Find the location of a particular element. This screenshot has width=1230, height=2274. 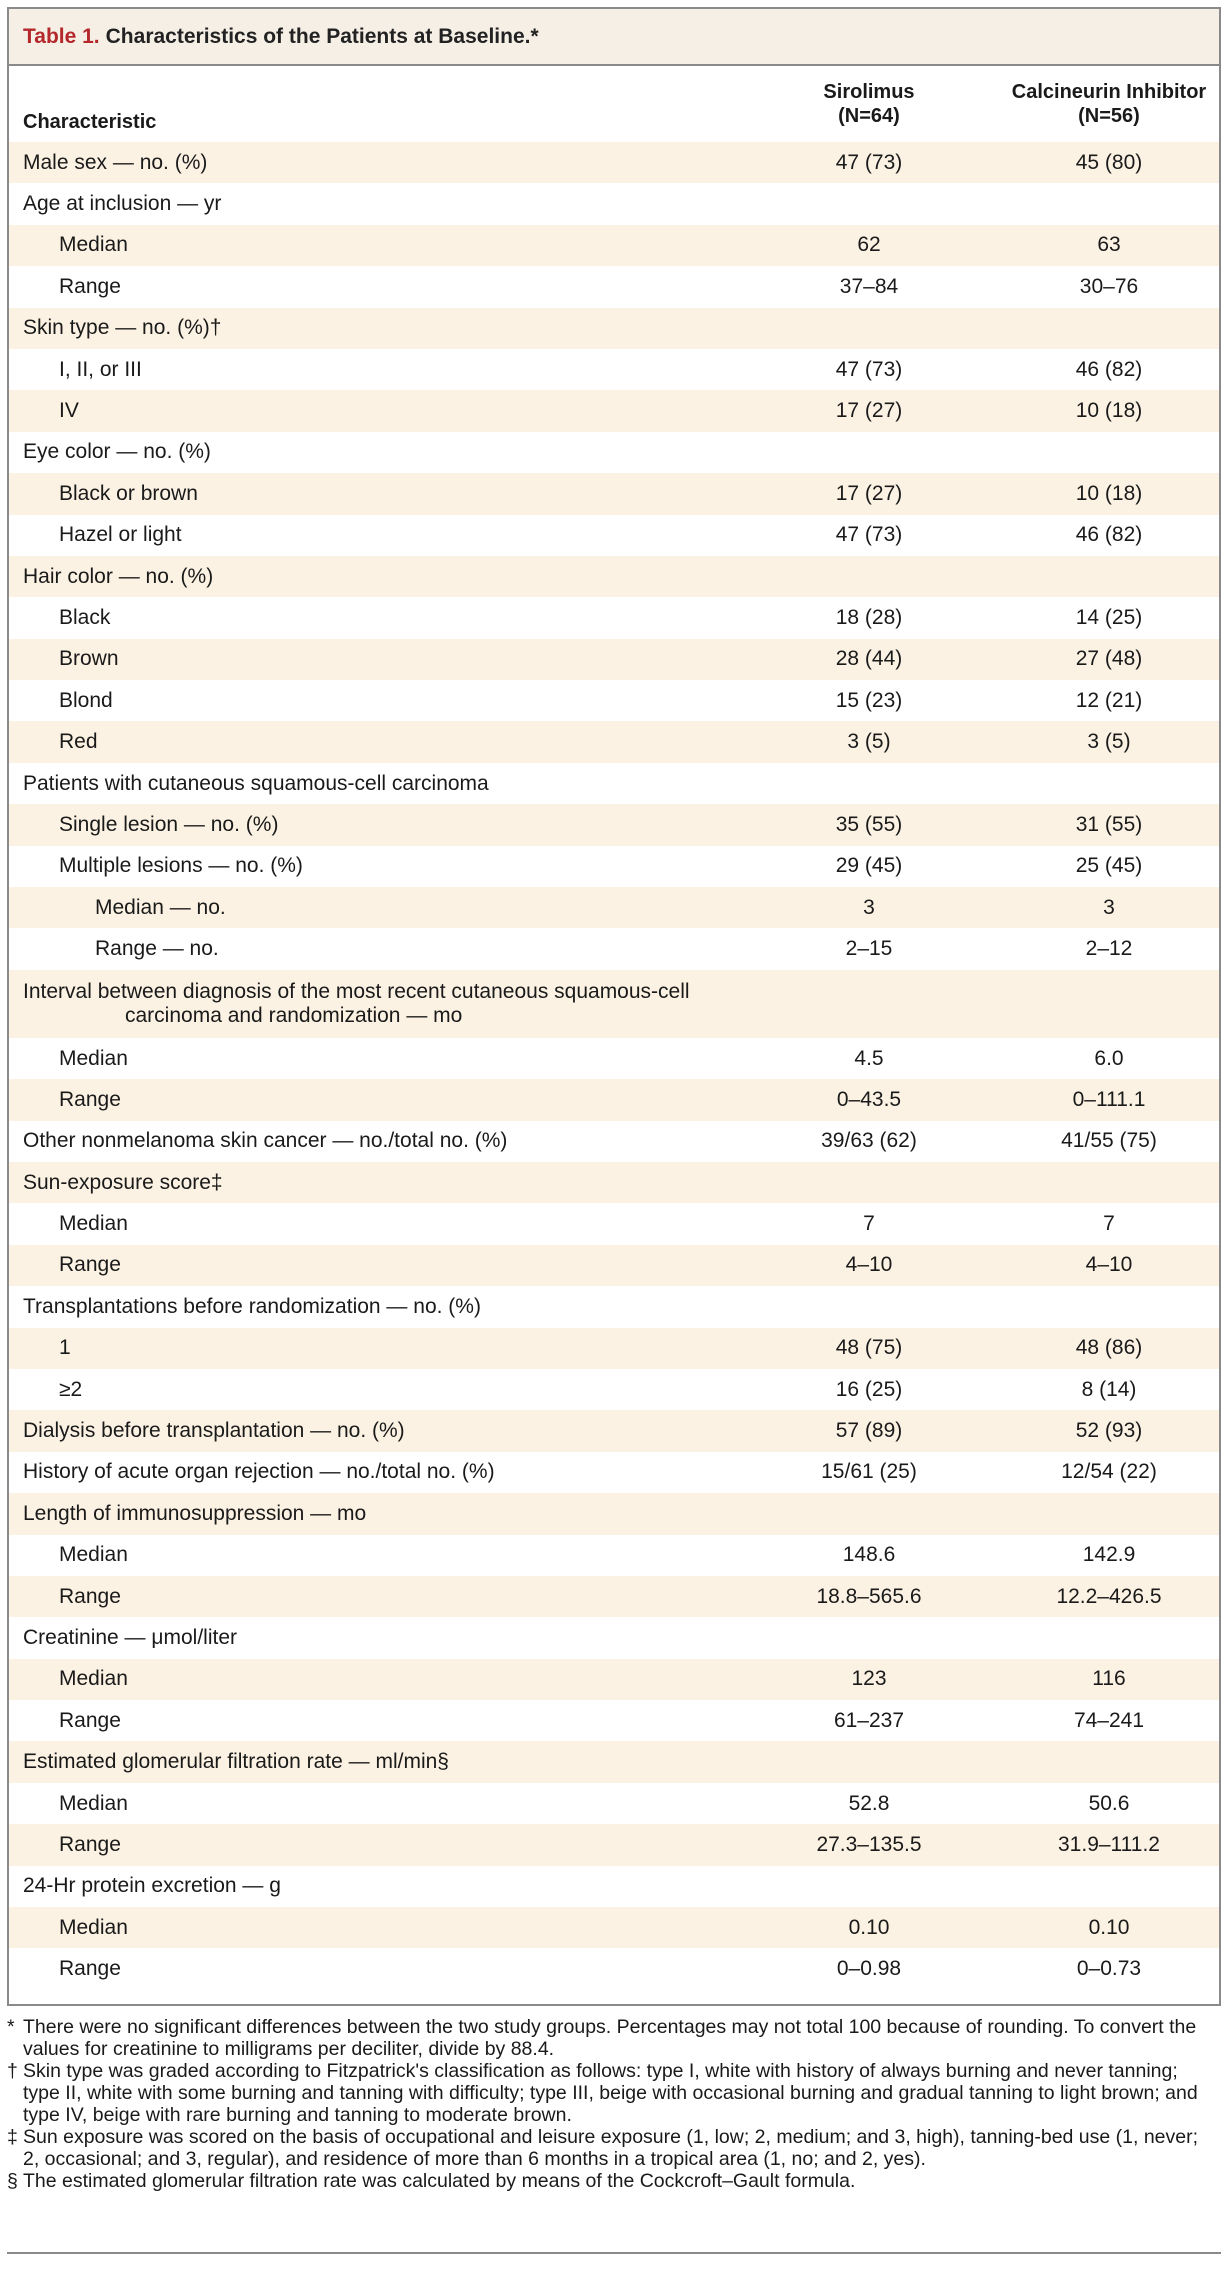

table-row: Median 123 116 is located at coordinates (614, 1679).